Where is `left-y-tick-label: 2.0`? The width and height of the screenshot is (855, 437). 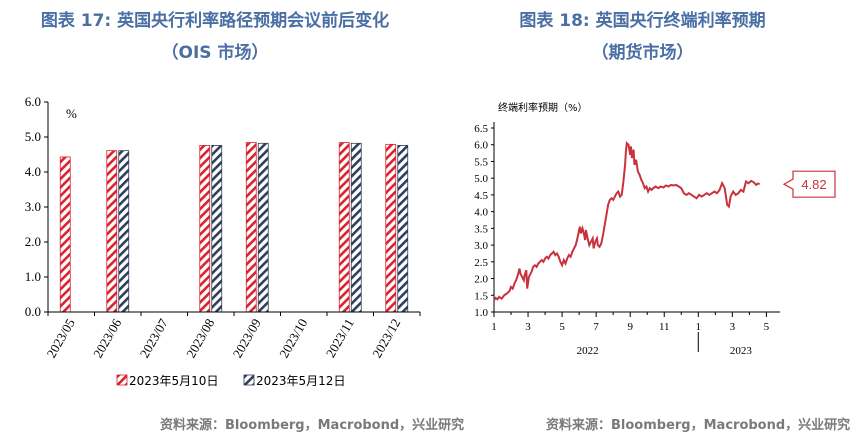 left-y-tick-label: 2.0 is located at coordinates (33, 241).